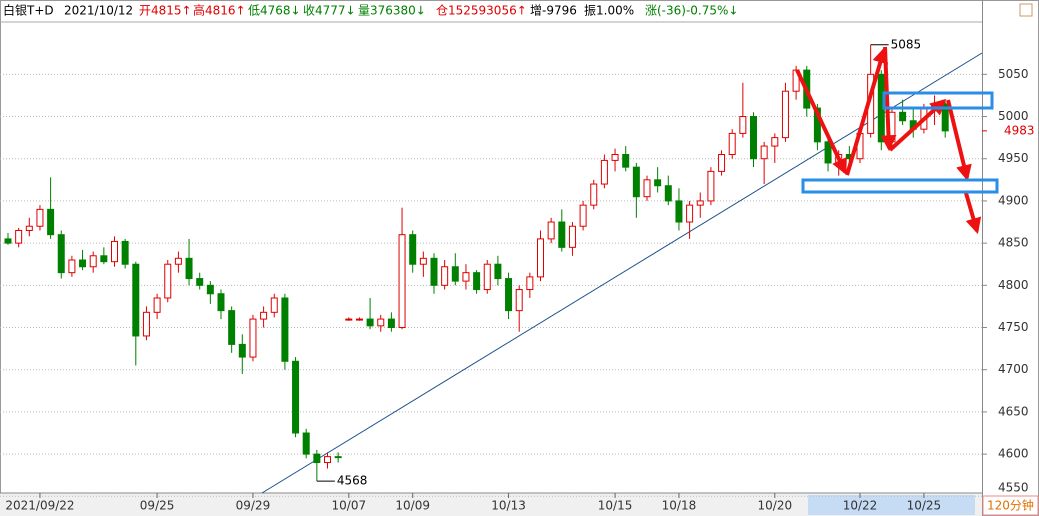 Image resolution: width=1039 pixels, height=516 pixels. Describe the element at coordinates (39, 506) in the screenshot. I see `x-tick-label: 2021/09/22` at that location.